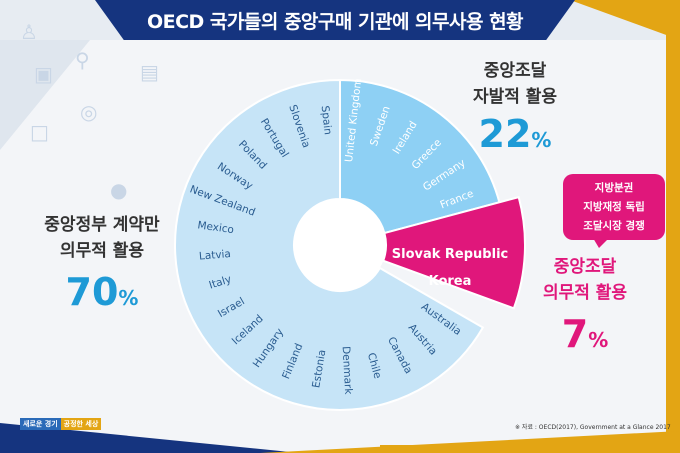 The image size is (680, 453). Describe the element at coordinates (515, 71) in the screenshot. I see `auto-label-line1: 중앙조달` at that location.